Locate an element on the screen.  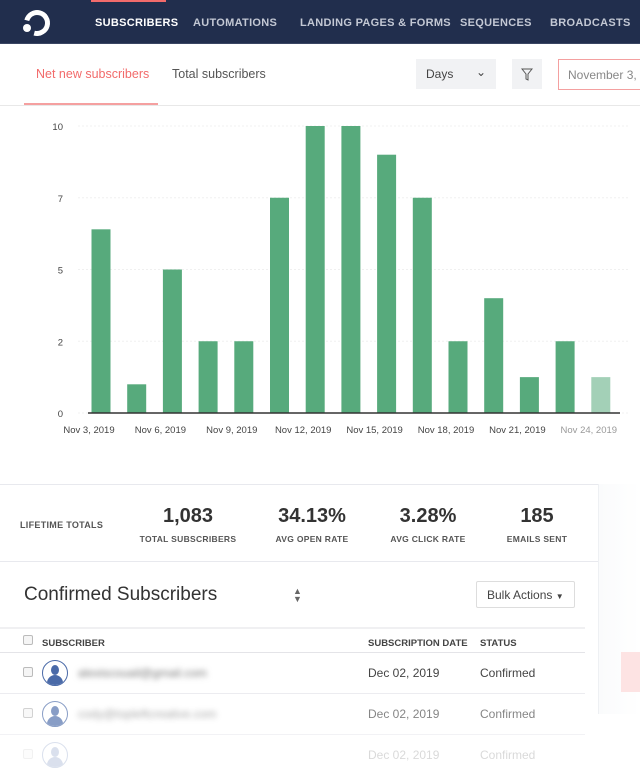
col-date: SUBSCRIPTION DATE is located at coordinates (418, 643).